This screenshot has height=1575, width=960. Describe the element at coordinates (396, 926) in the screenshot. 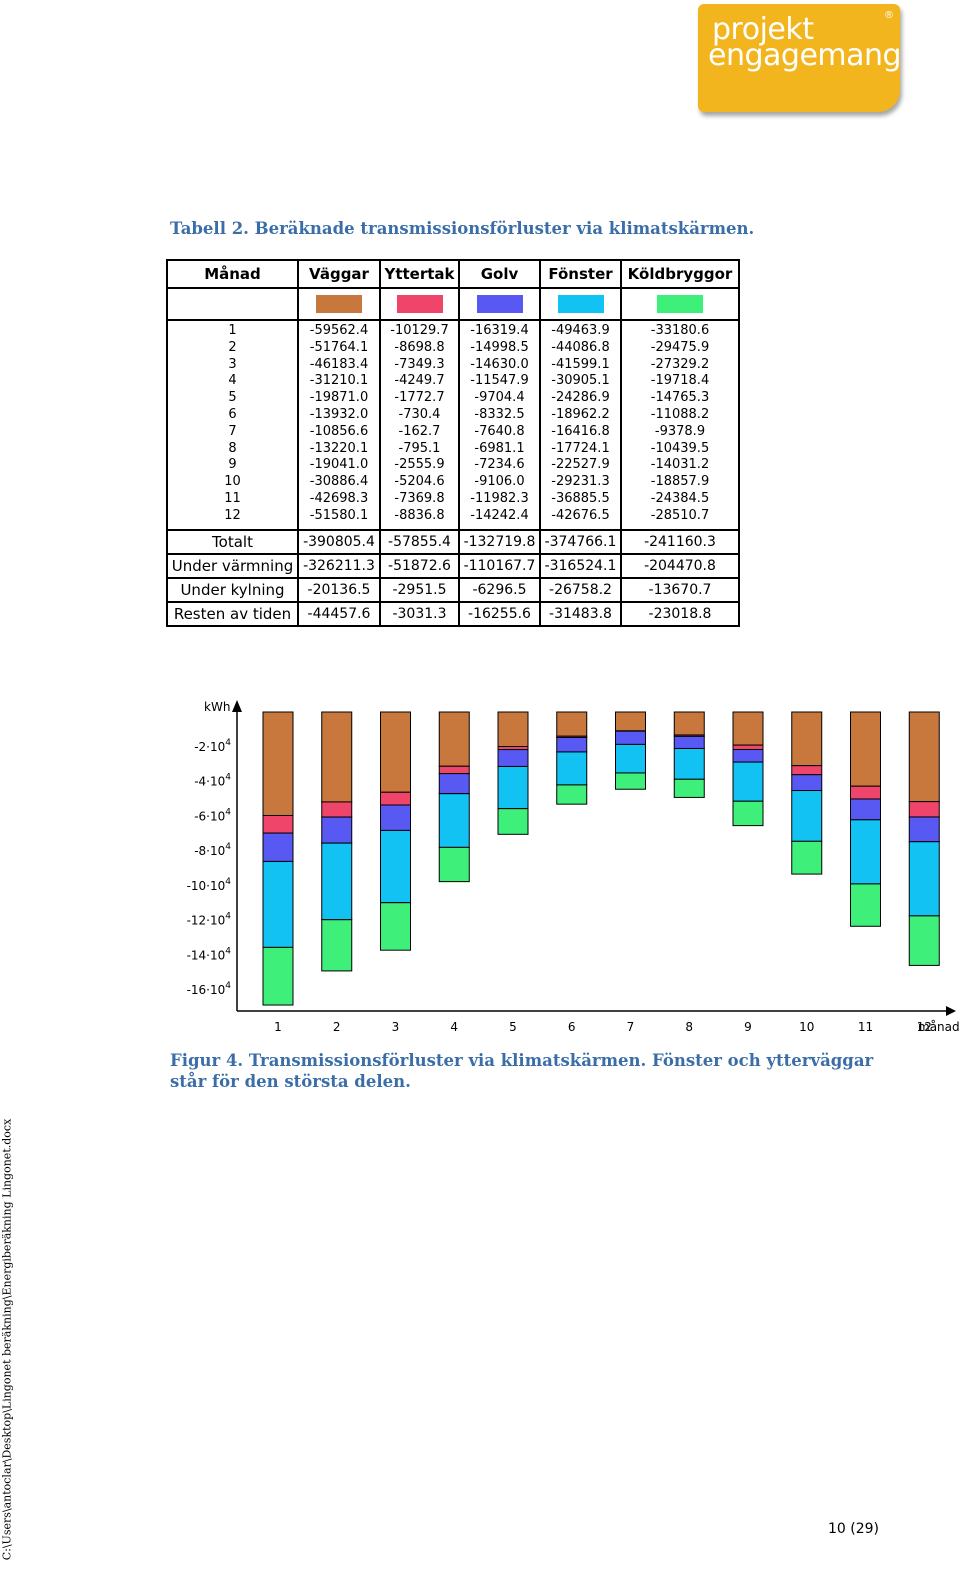

I see `bar-segment-köldbryggor-month-3` at that location.